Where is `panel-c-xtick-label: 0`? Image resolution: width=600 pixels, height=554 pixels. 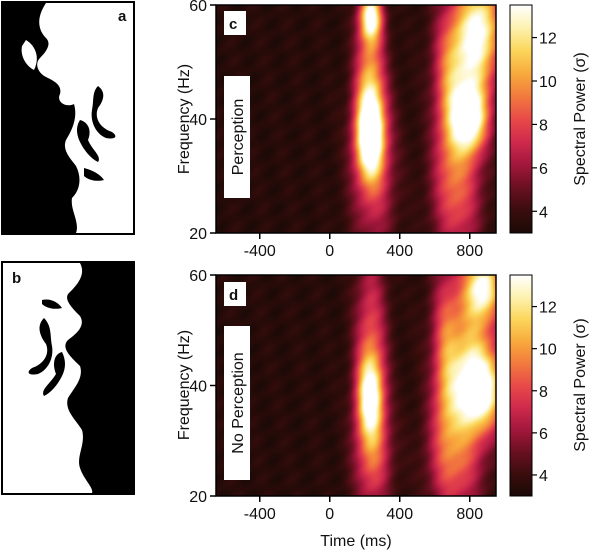
panel-c-xtick-label: 0 is located at coordinates (329, 251).